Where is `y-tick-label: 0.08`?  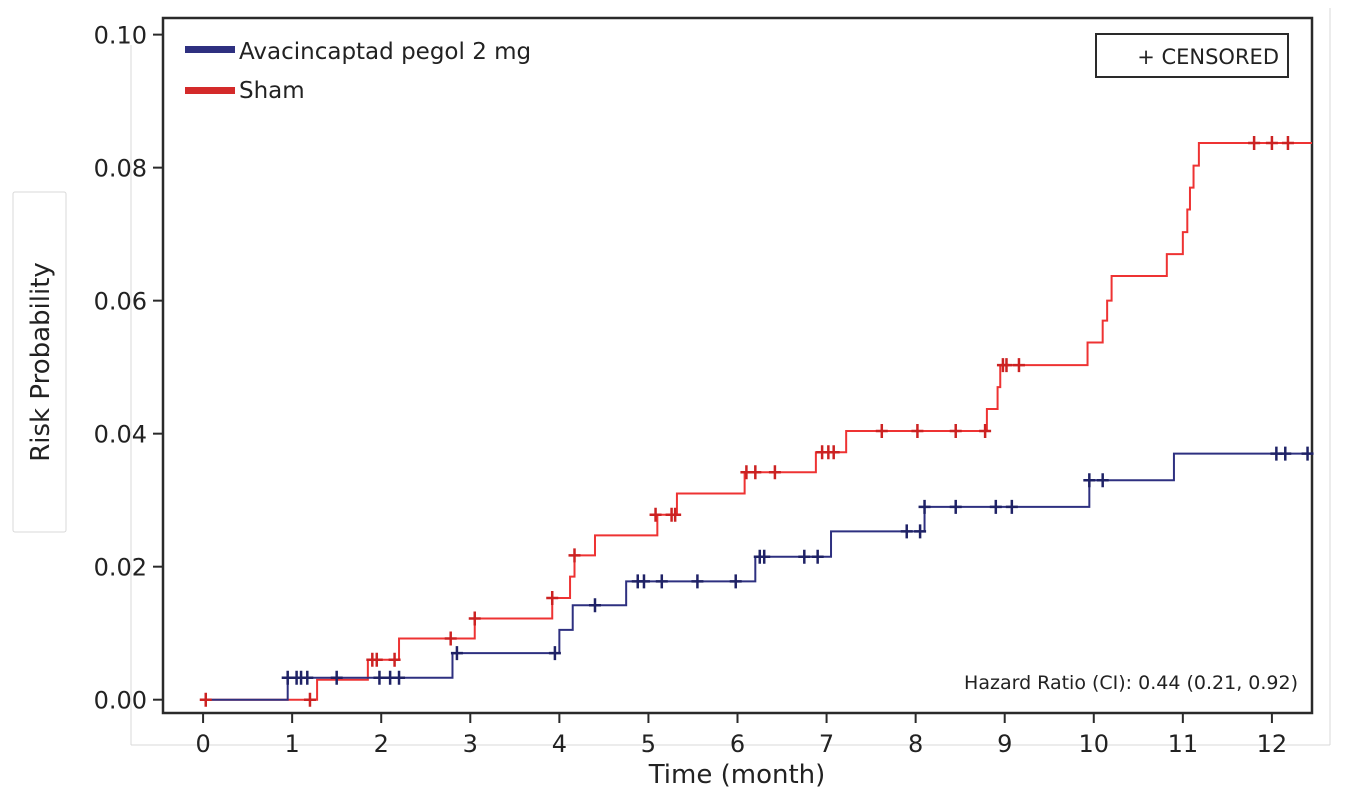 y-tick-label: 0.08 is located at coordinates (120, 169).